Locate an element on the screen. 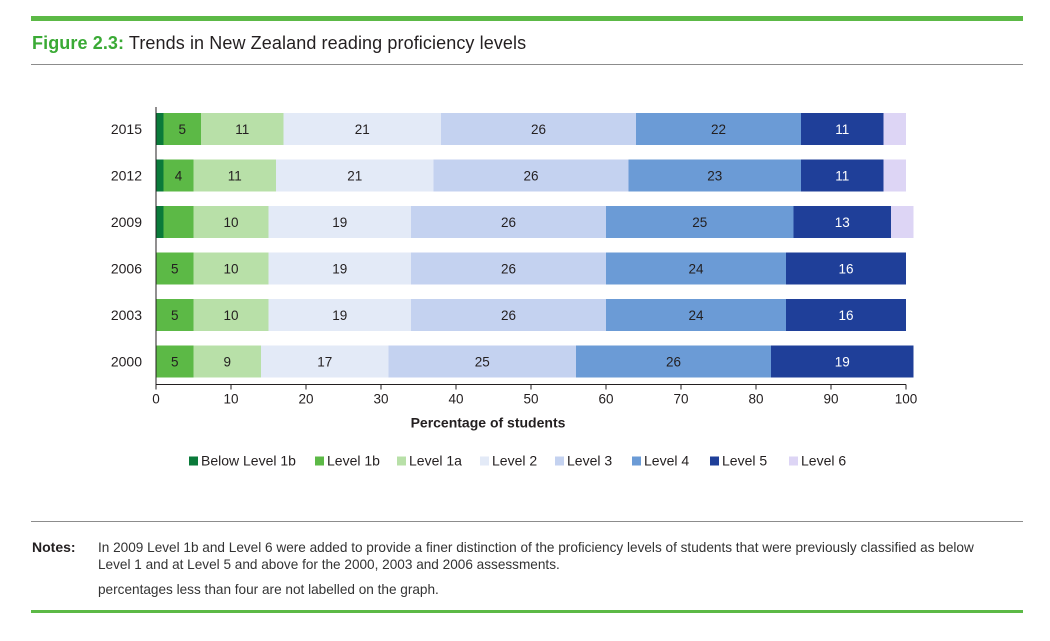  notes-rule is located at coordinates (527, 521).